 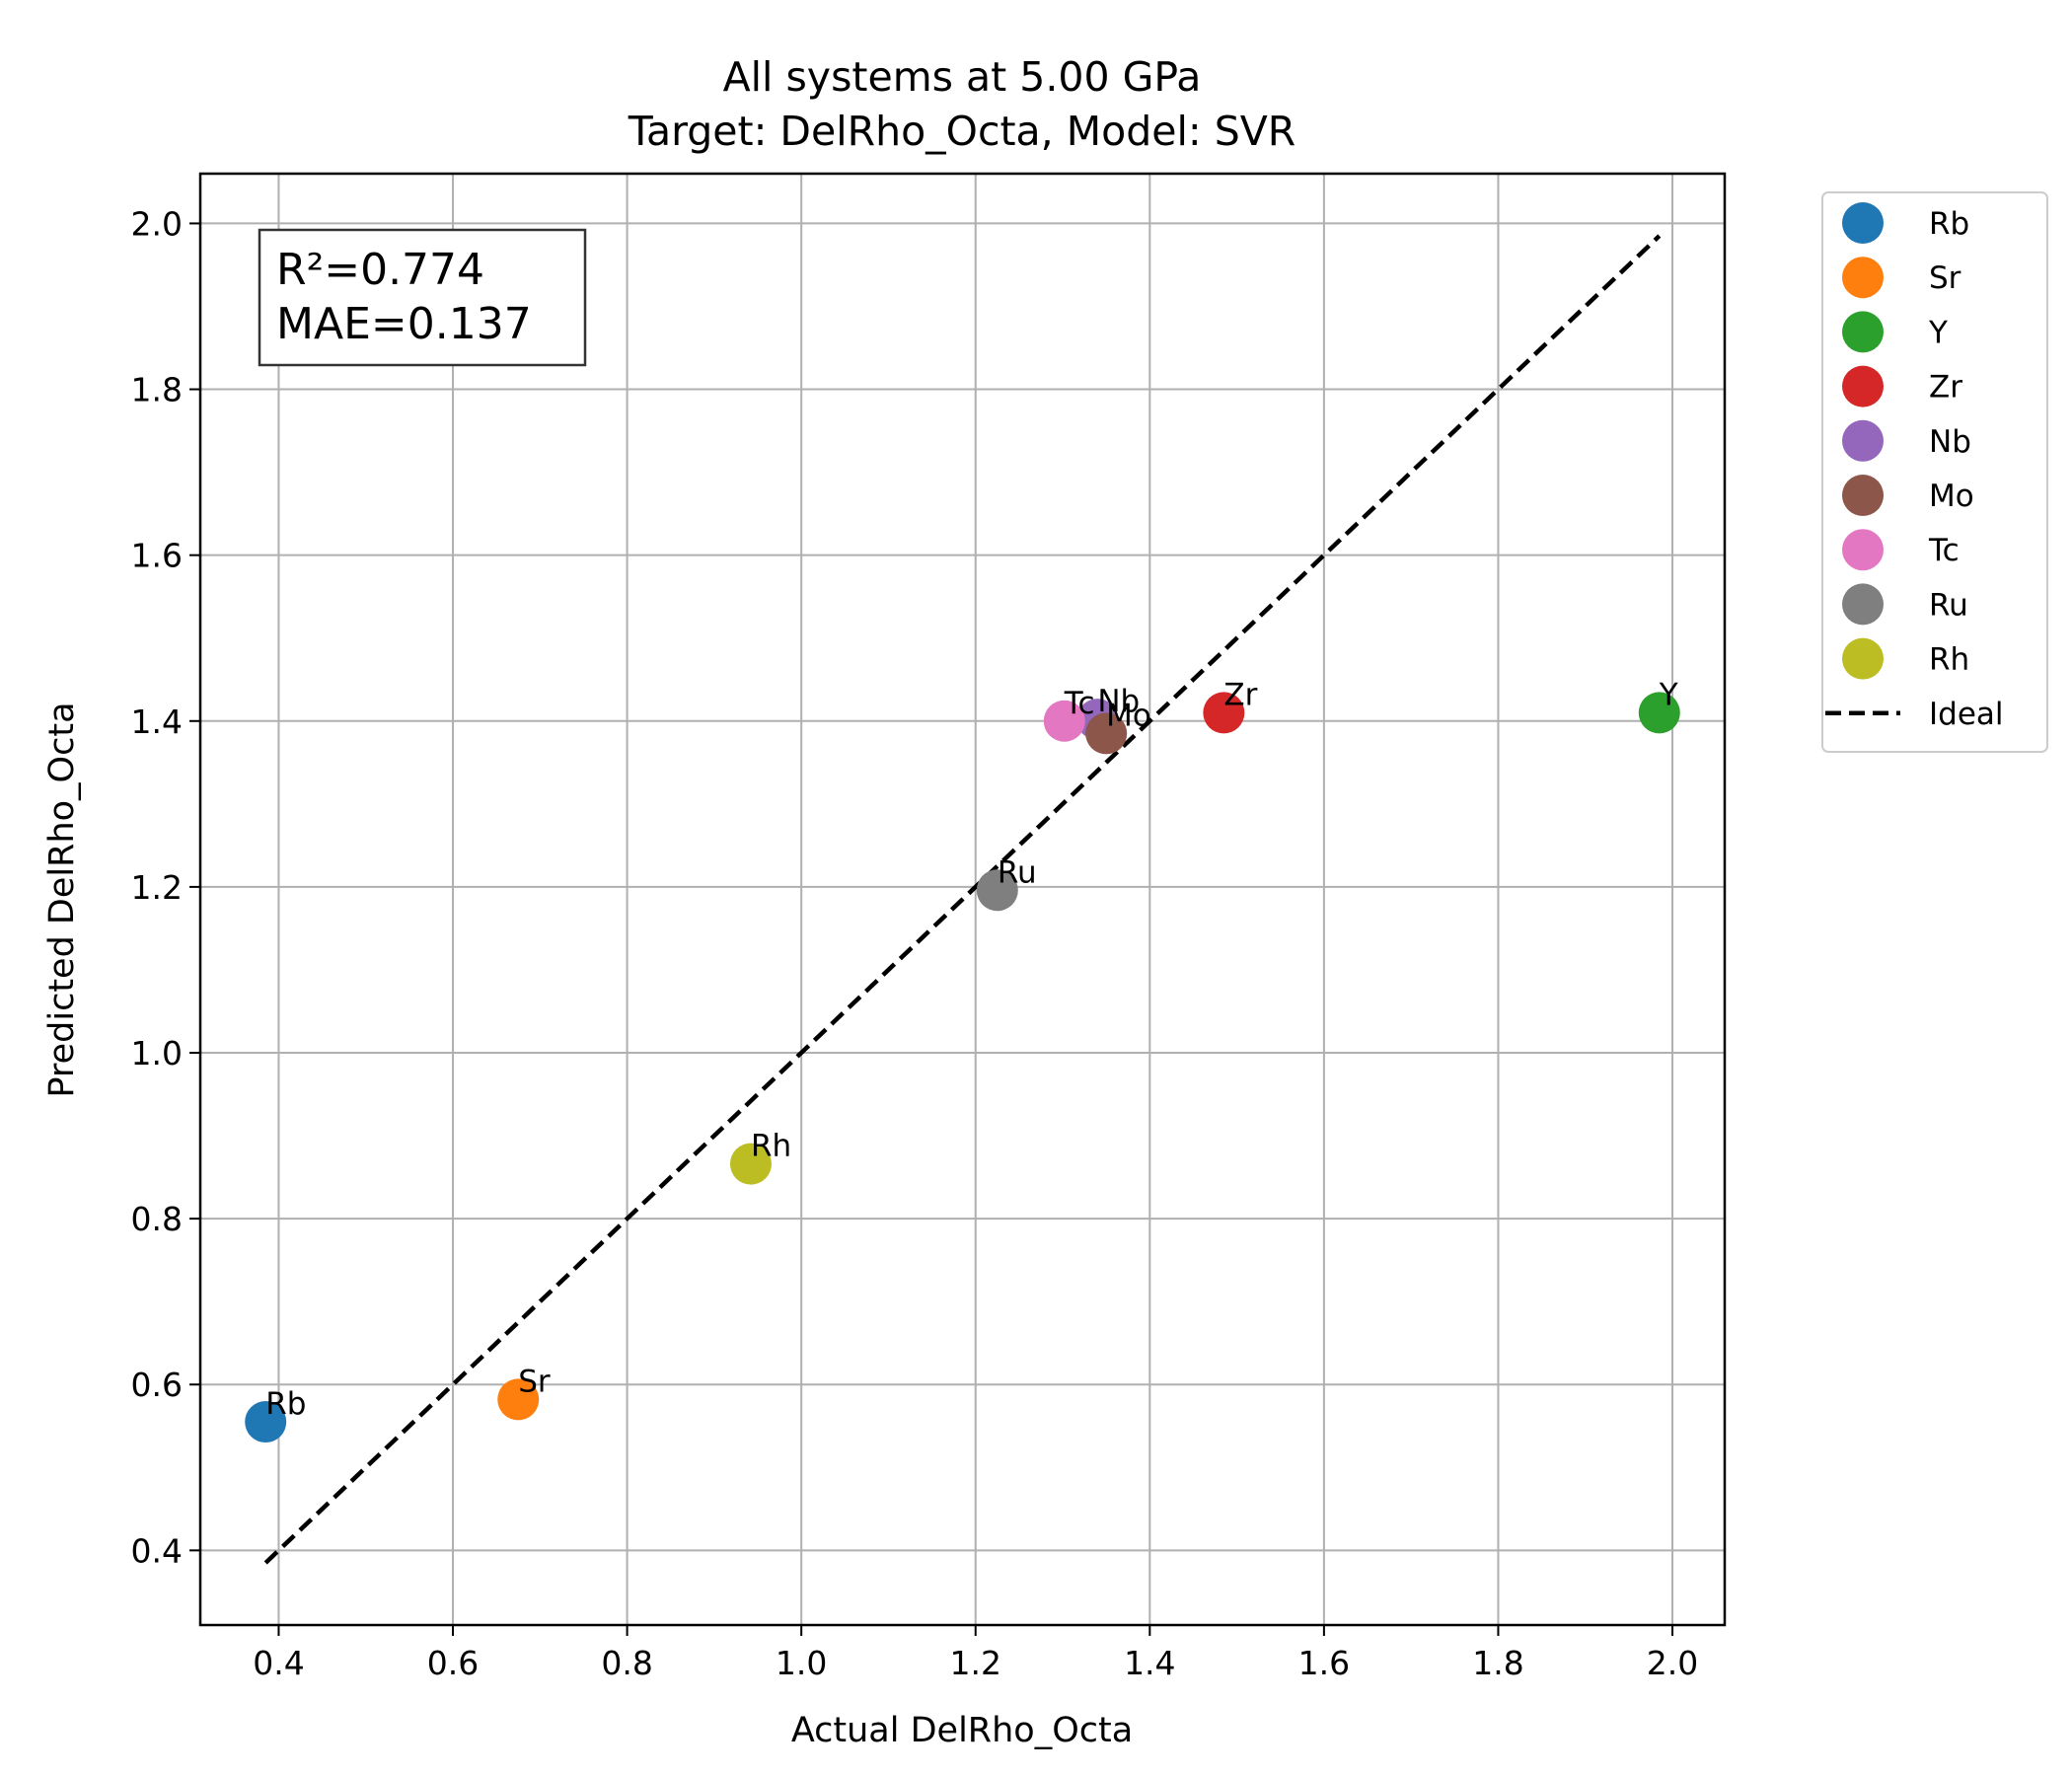 What do you see at coordinates (1659, 713) in the screenshot?
I see `point-y` at bounding box center [1659, 713].